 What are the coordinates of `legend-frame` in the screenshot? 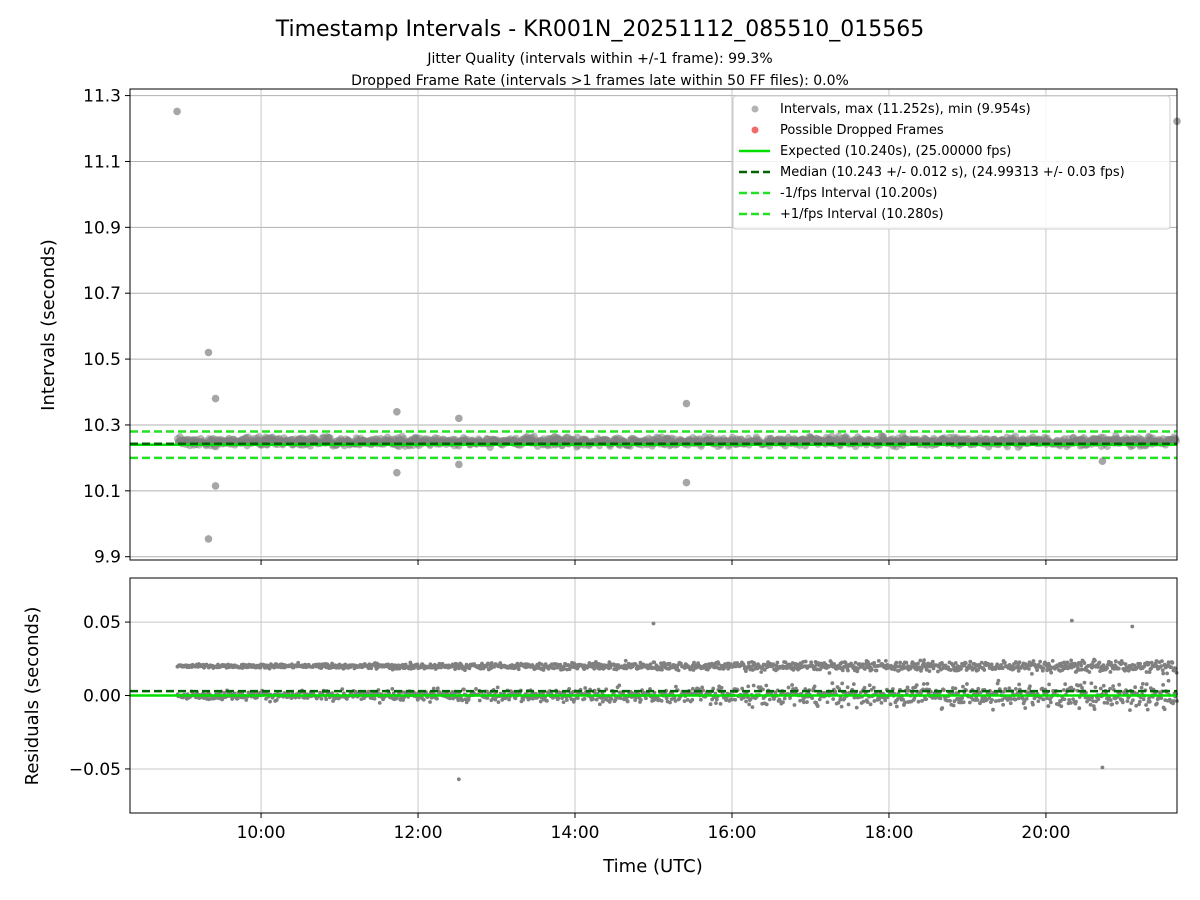 It's located at (951, 162).